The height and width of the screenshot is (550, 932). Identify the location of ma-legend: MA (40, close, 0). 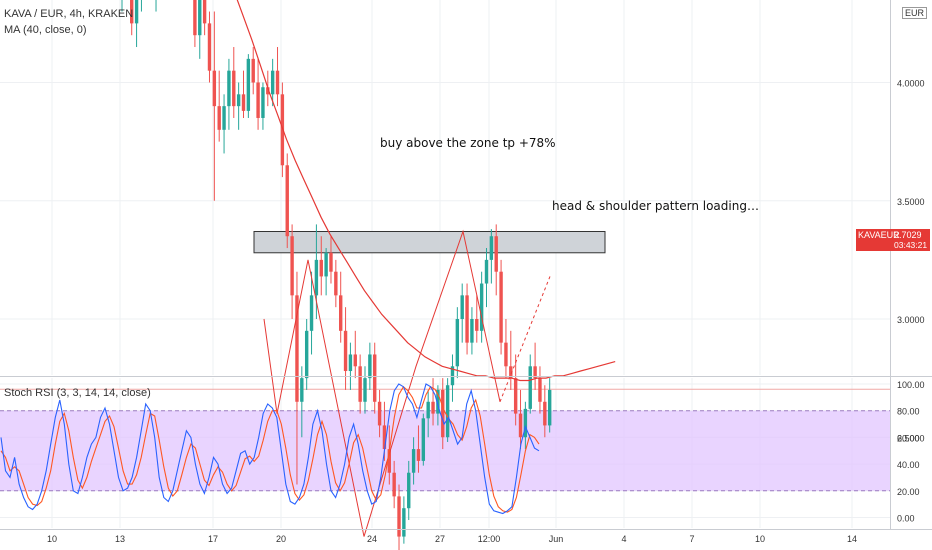
(45, 30).